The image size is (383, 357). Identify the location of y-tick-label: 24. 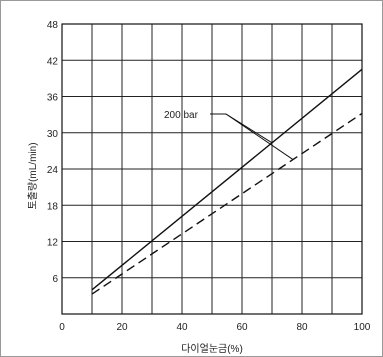
(53, 170).